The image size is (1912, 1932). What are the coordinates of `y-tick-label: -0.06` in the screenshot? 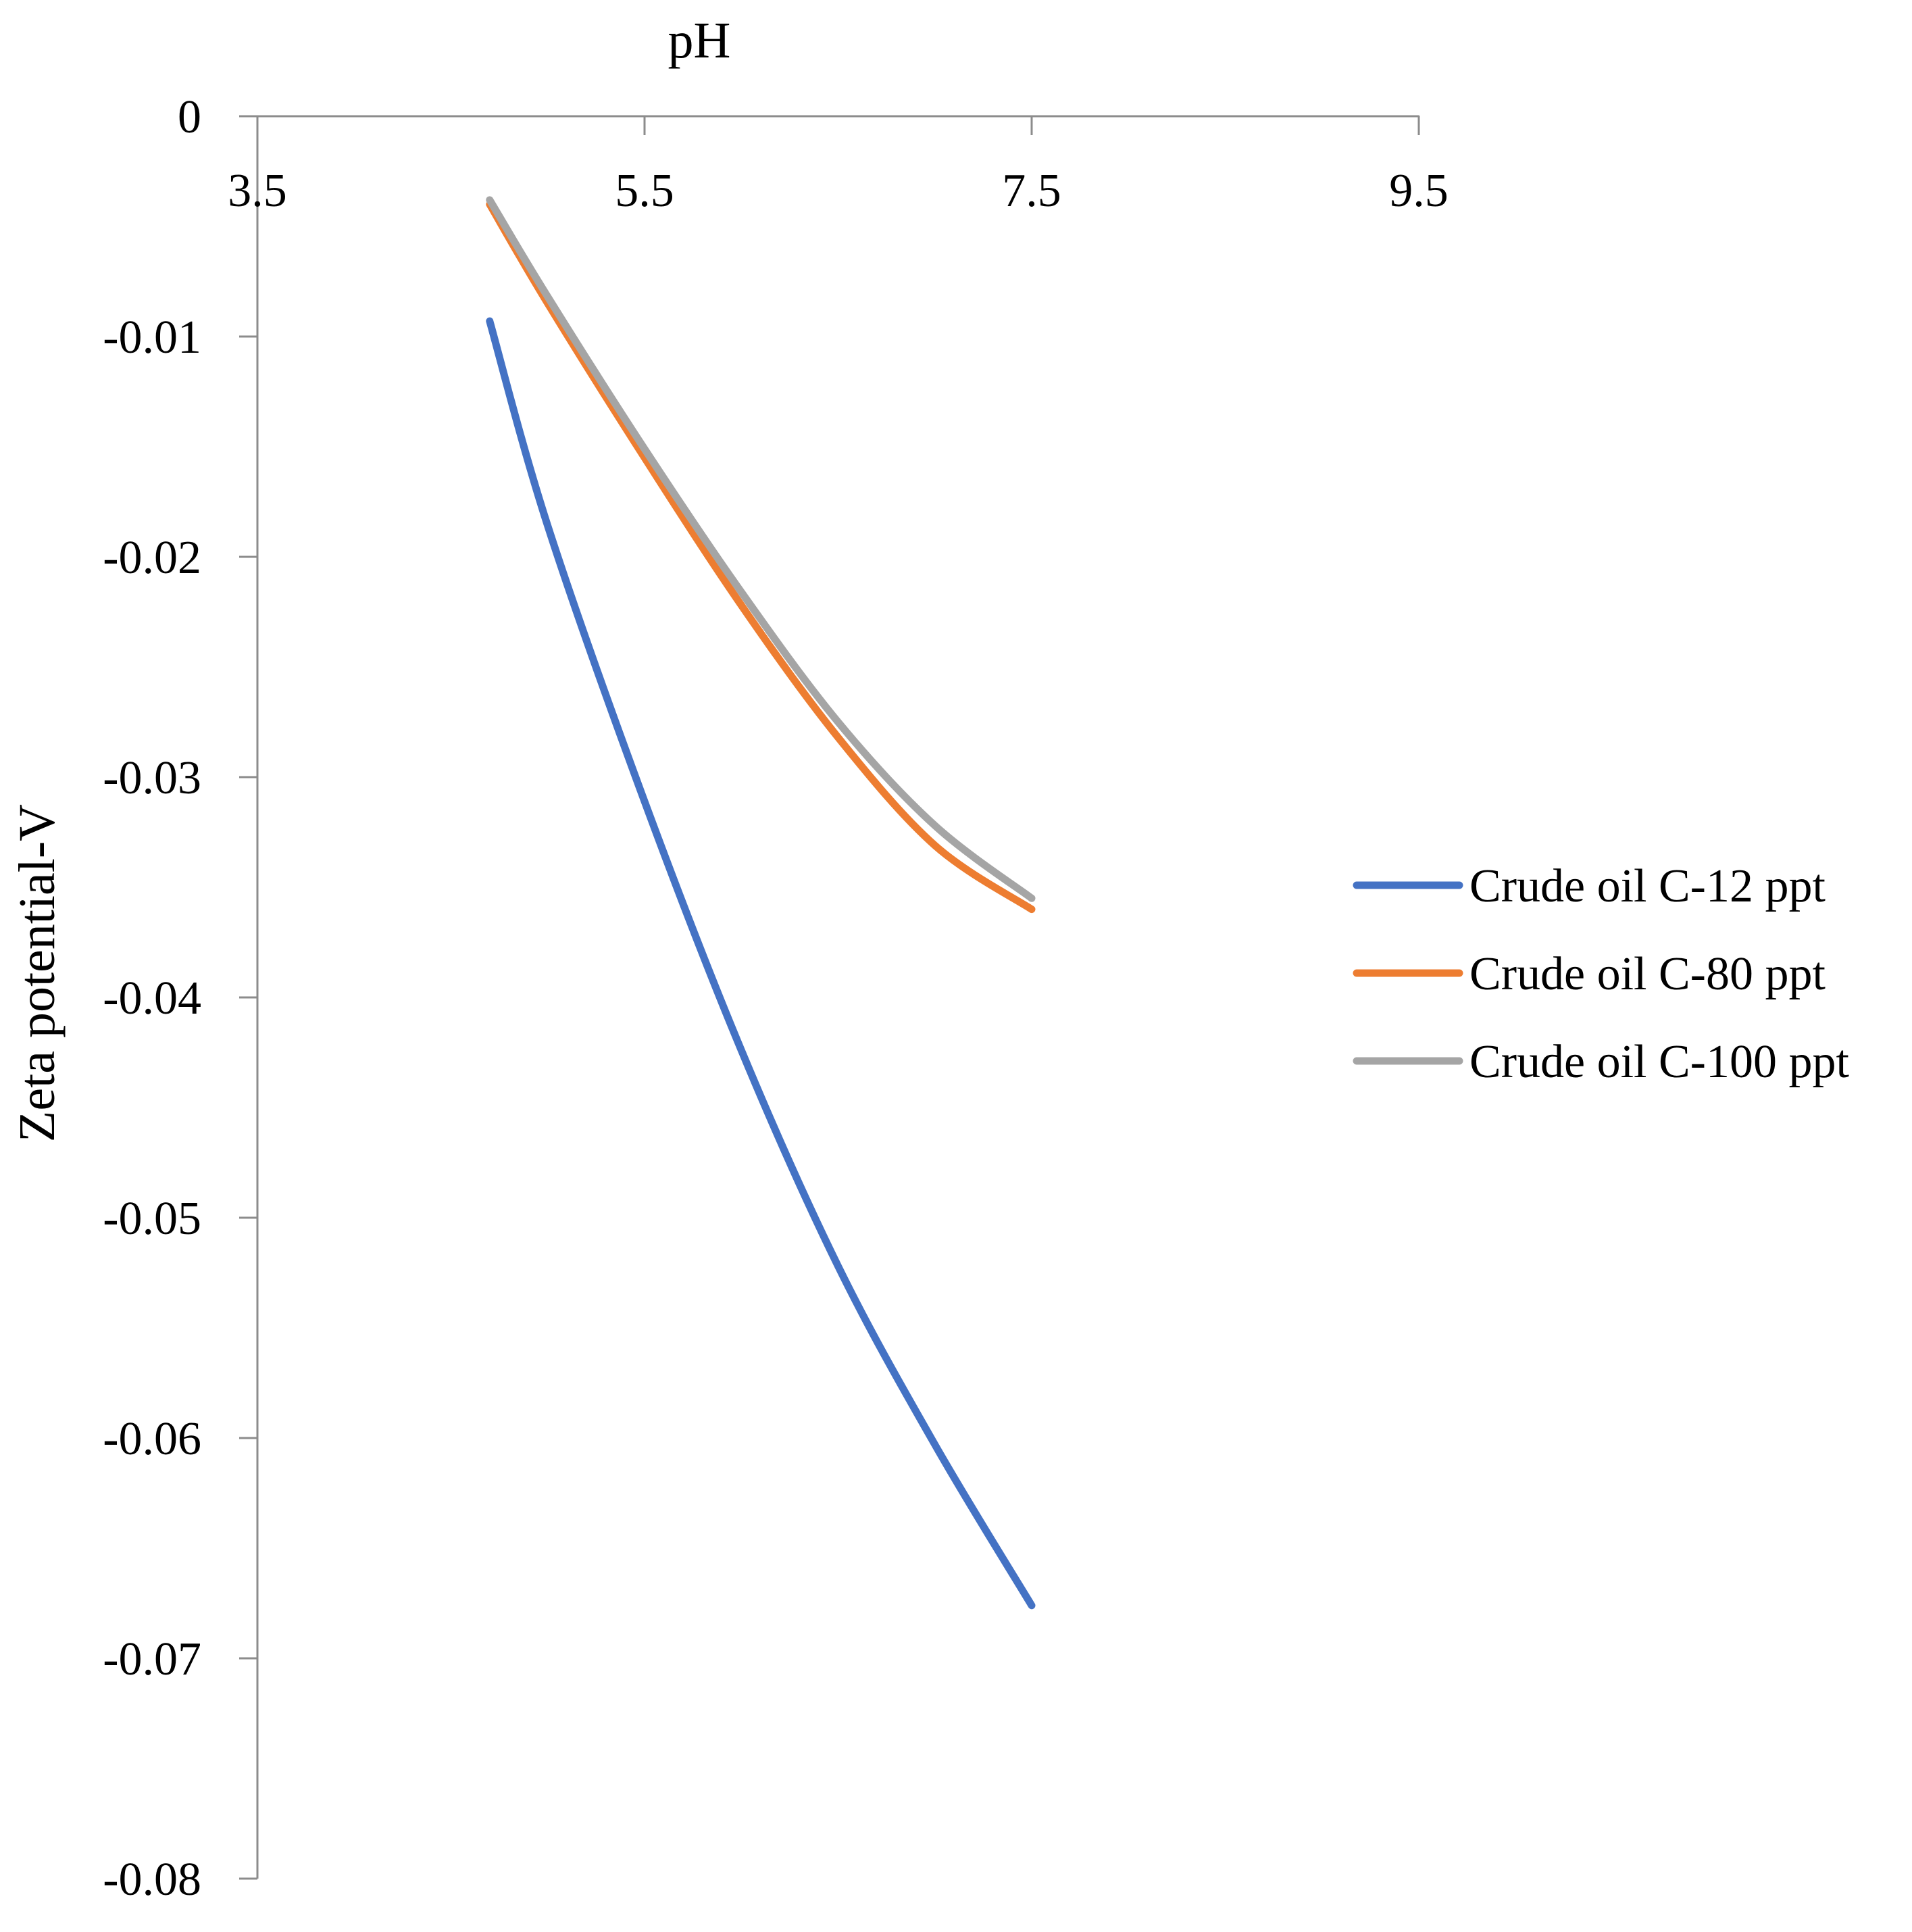 It's located at (152, 1439).